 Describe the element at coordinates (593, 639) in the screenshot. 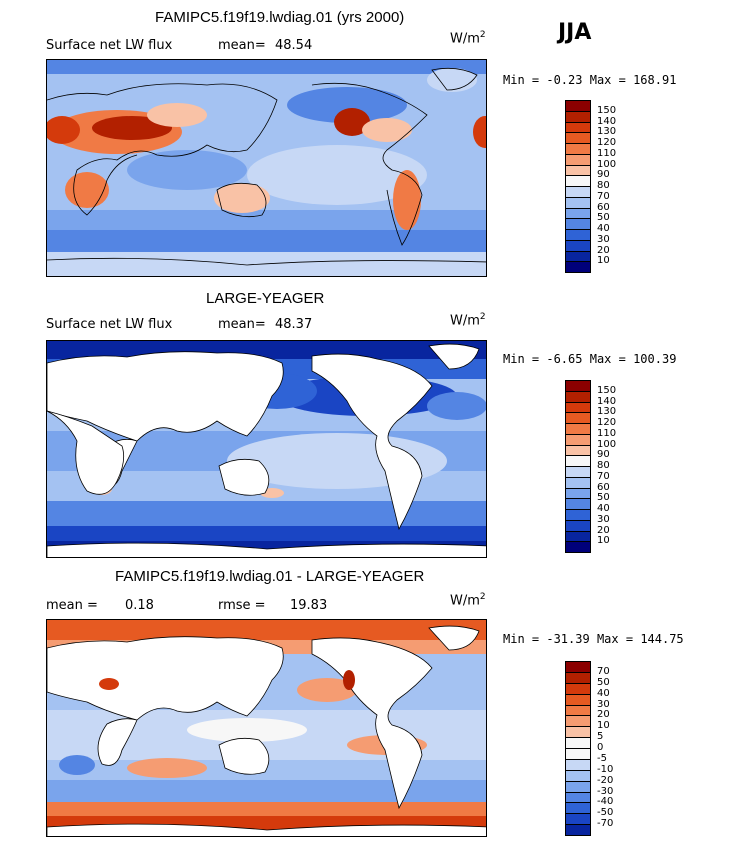

I see `min-max-readout: Min = -31.39 Max = 144.75` at that location.